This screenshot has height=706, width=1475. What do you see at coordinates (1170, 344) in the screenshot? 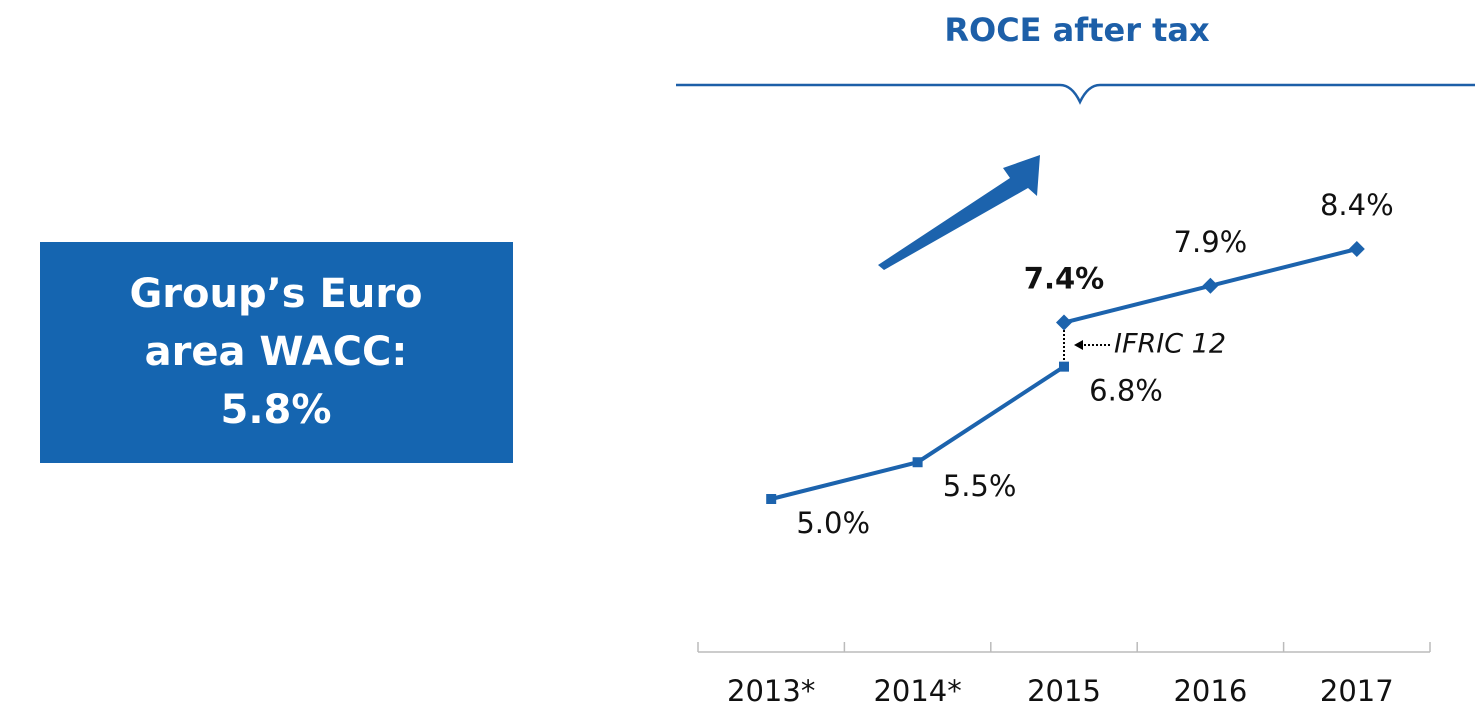
I see `annotation: IFRIC 12` at bounding box center [1170, 344].